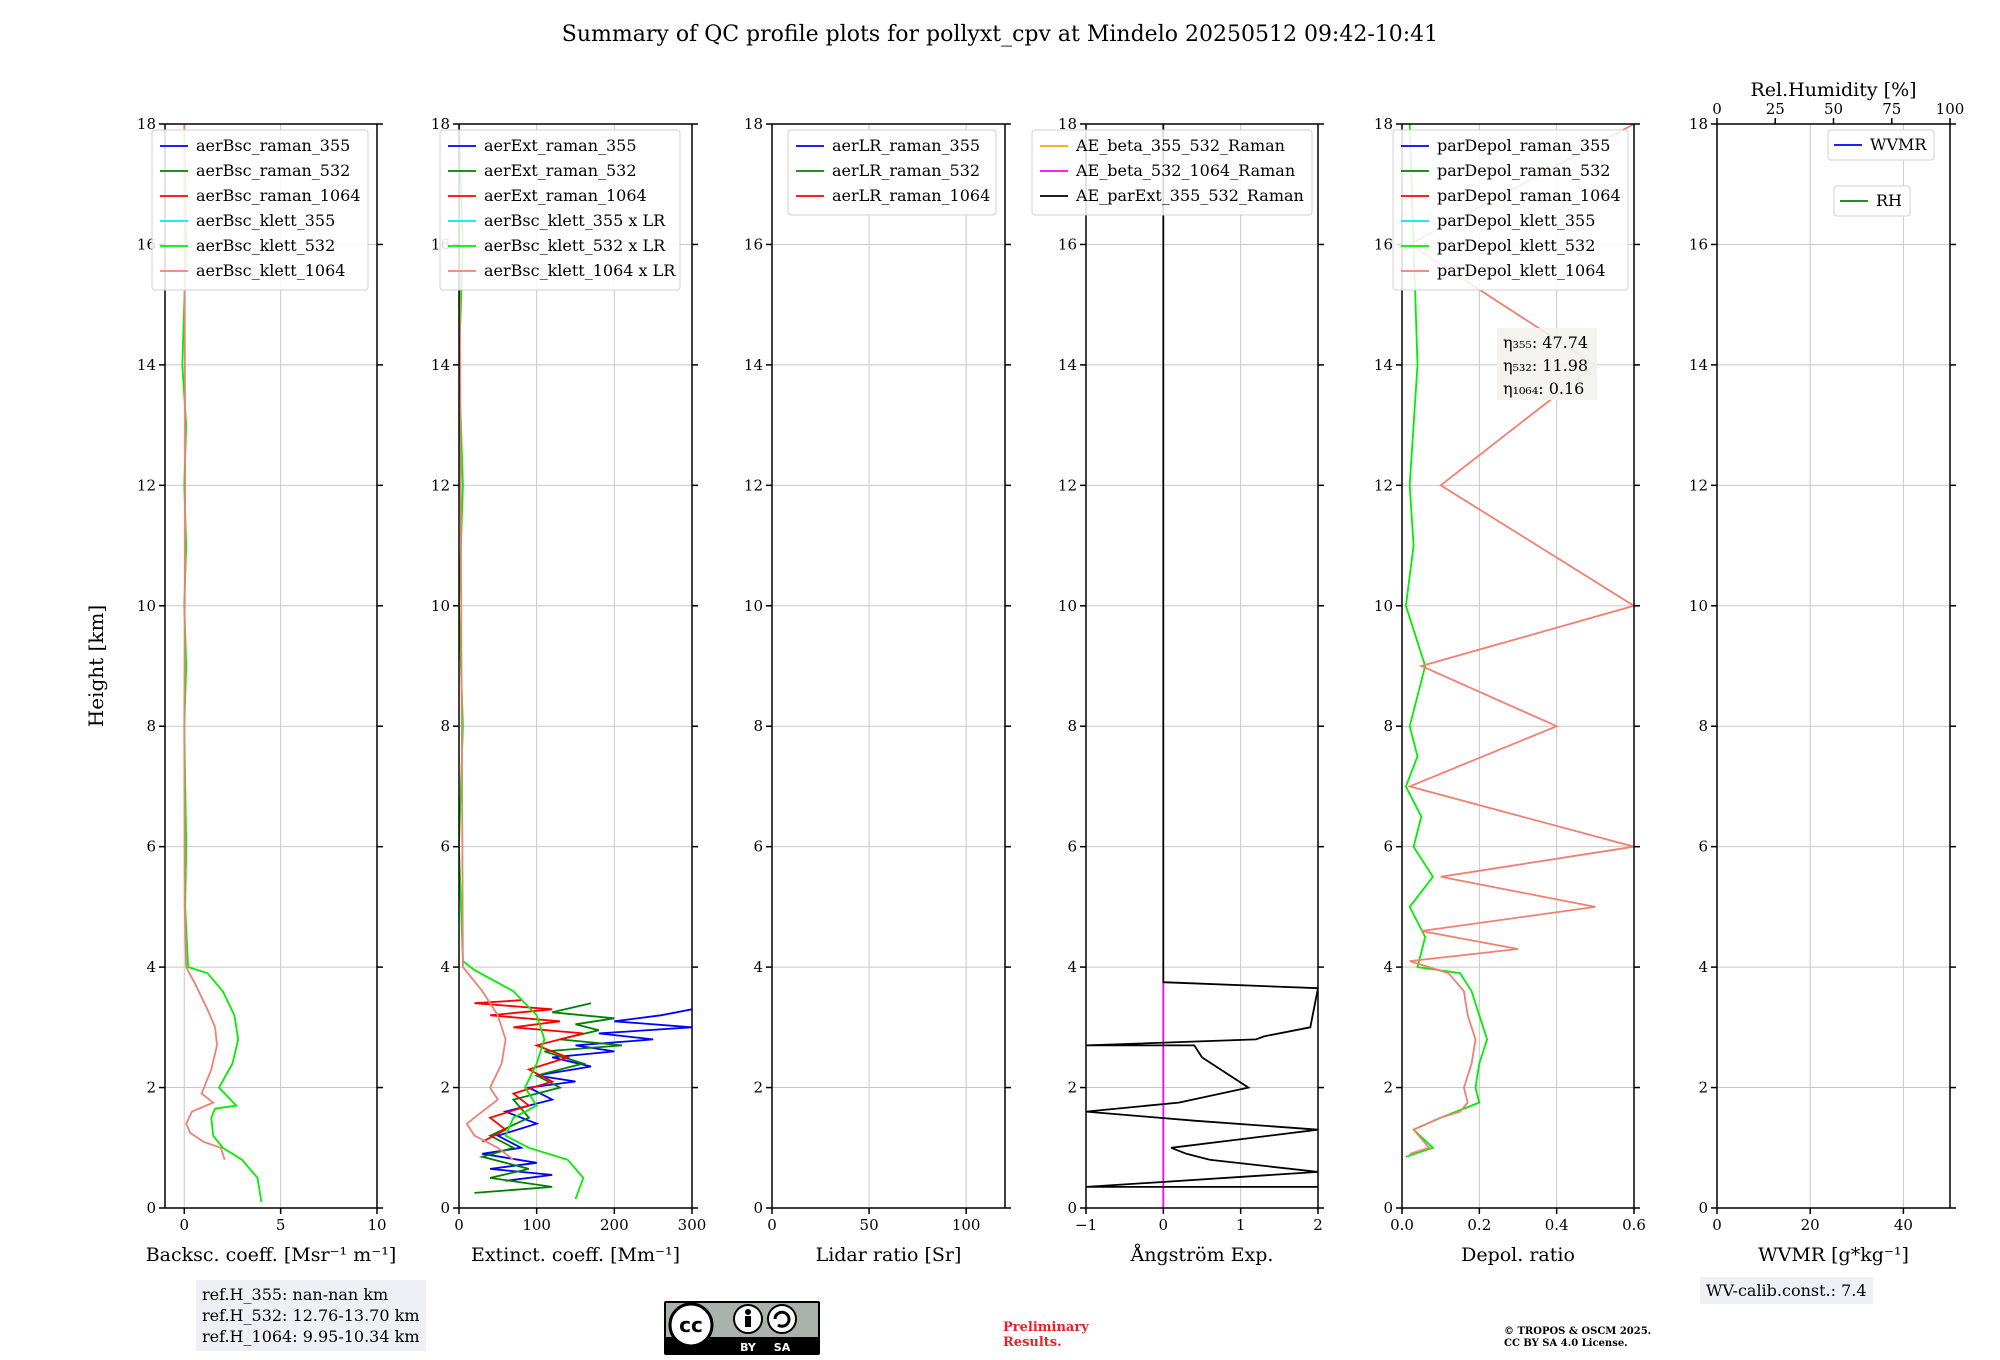 This screenshot has width=2000, height=1360. Describe the element at coordinates (278, 195) in the screenshot. I see `legend-label: aerBsc_raman_1064` at that location.